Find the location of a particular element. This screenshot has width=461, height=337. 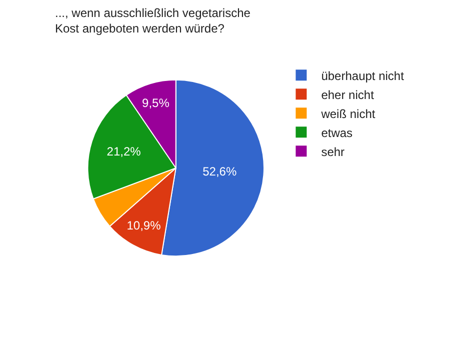

data-label: 21,2% is located at coordinates (124, 151).